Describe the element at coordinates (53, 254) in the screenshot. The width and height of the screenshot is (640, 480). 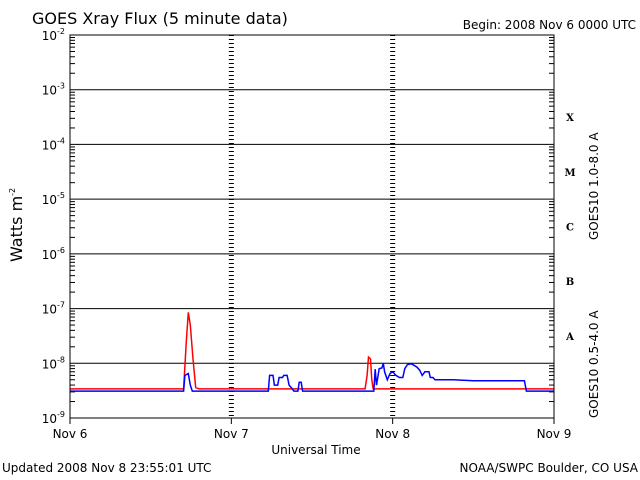
I see `y-tick-label: 10⁻⁶` at that location.